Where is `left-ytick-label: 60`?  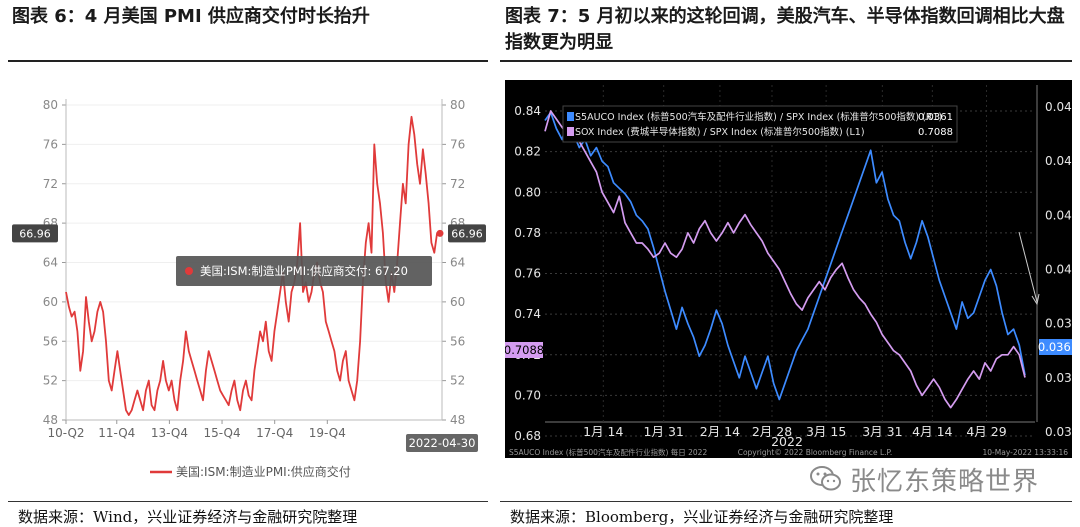
left-ytick-label: 60 is located at coordinates (50, 302).